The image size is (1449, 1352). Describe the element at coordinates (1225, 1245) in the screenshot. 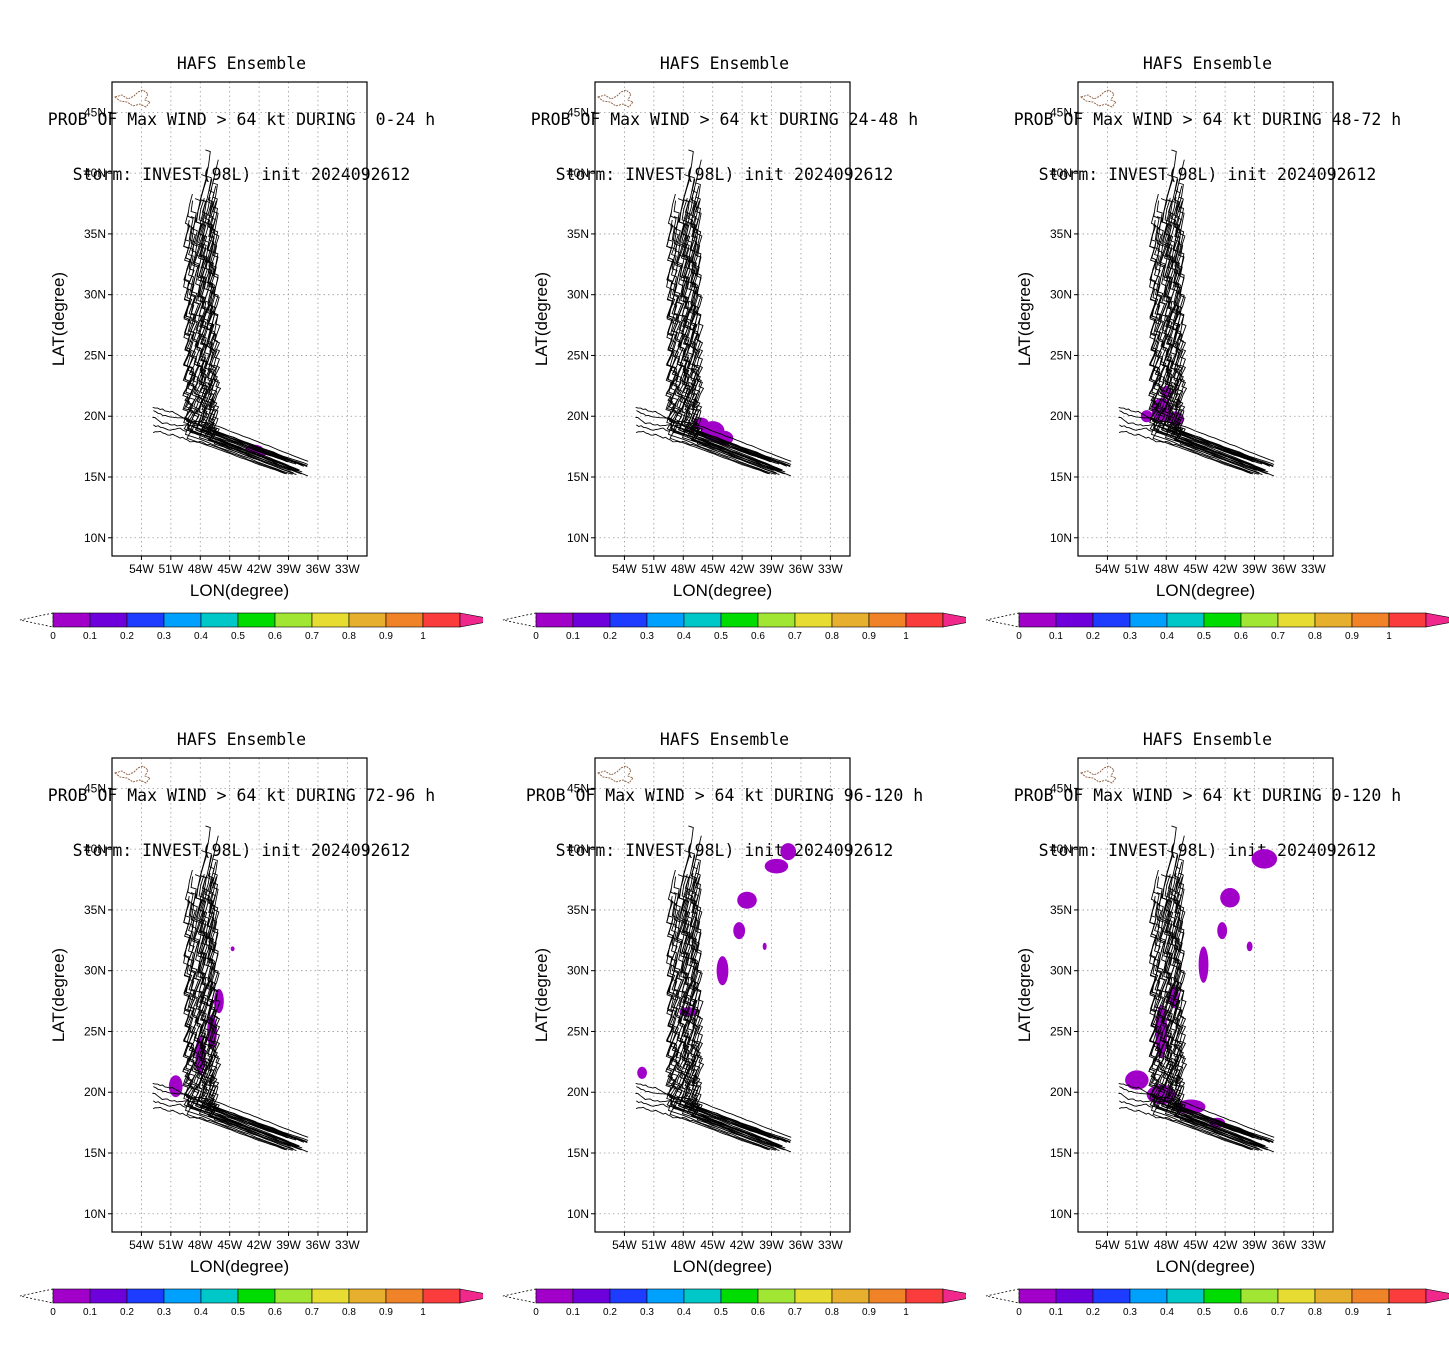

I see `lon-tick-label: 42W` at that location.